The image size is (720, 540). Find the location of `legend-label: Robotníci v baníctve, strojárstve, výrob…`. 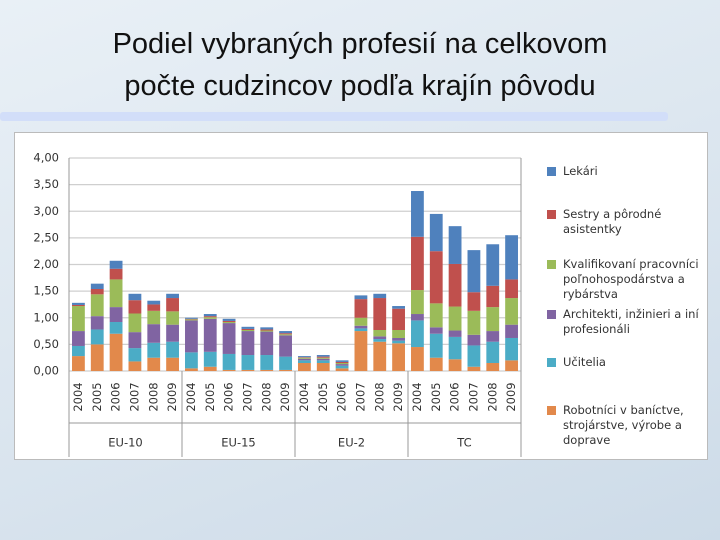

legend-label: Robotníci v baníctve, strojárstve, výrob… is located at coordinates (623, 425).